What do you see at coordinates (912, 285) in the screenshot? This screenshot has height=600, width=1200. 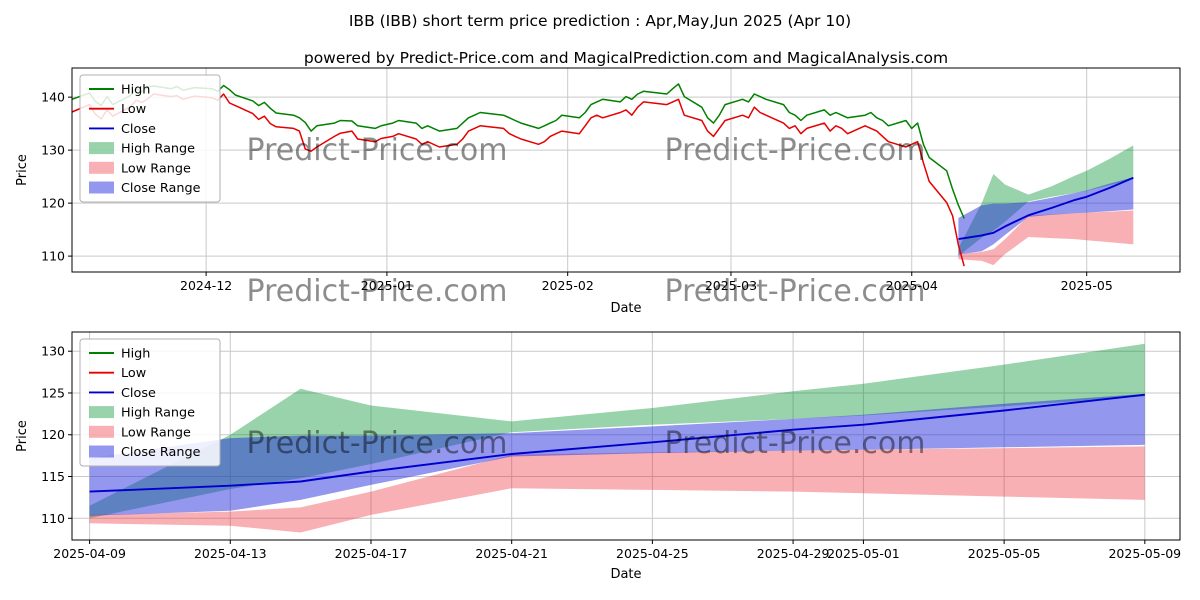 I see `x-tick-label: 2025-04` at bounding box center [912, 285].